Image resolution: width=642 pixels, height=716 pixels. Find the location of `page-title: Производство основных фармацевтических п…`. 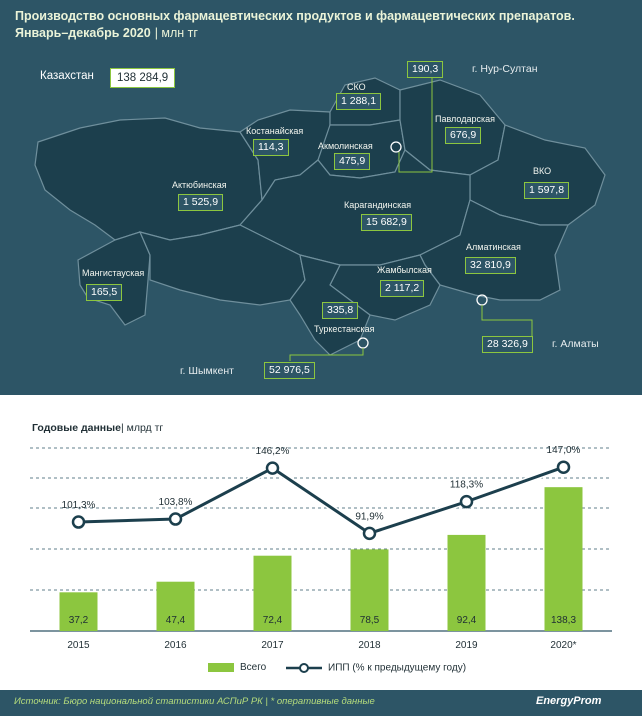

page-title: Производство основных фармацевтических п… is located at coordinates (315, 25).